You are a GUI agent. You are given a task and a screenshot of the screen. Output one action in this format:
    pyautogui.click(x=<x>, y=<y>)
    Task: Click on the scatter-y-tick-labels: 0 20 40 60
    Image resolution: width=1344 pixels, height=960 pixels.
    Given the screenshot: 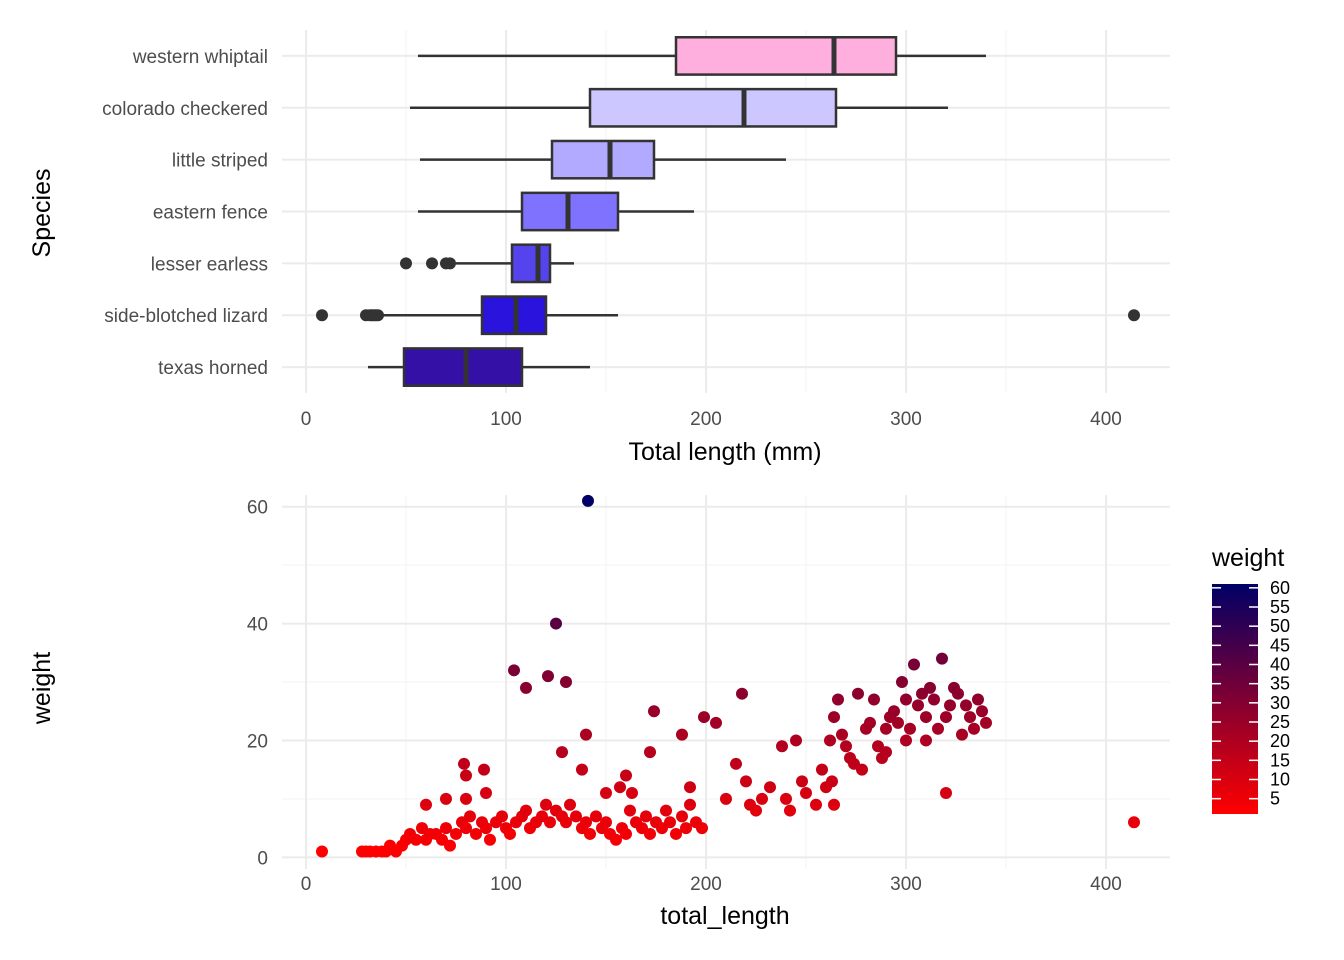 What is the action you would take?
    pyautogui.click(x=257, y=684)
    